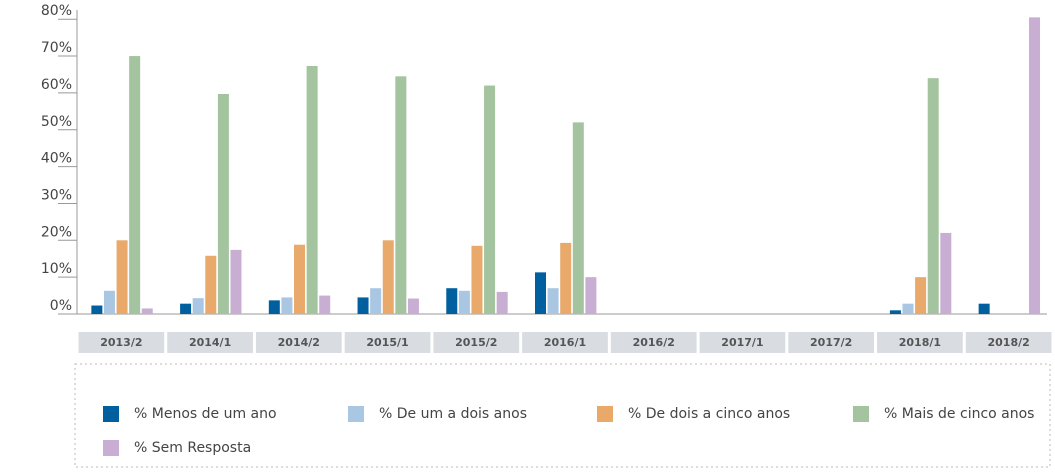 The width and height of the screenshot is (1055, 474). Describe the element at coordinates (56, 85) in the screenshot. I see `y-tick-label: 60%` at that location.